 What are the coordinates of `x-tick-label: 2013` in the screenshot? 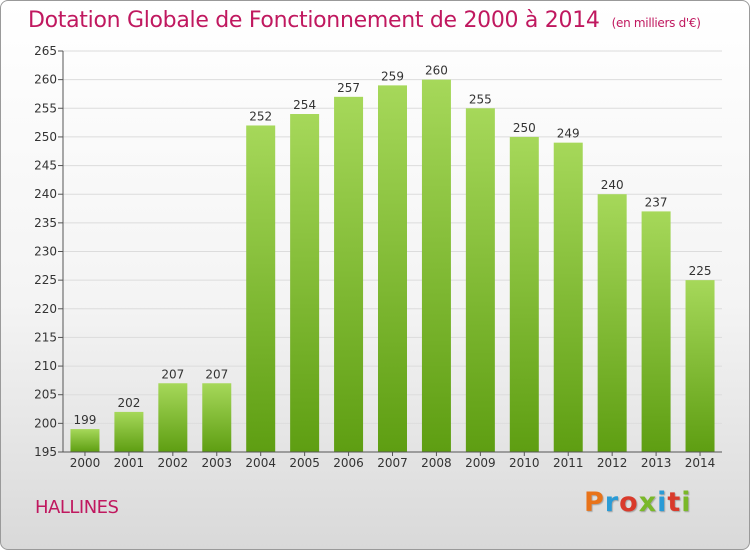 It's located at (656, 463).